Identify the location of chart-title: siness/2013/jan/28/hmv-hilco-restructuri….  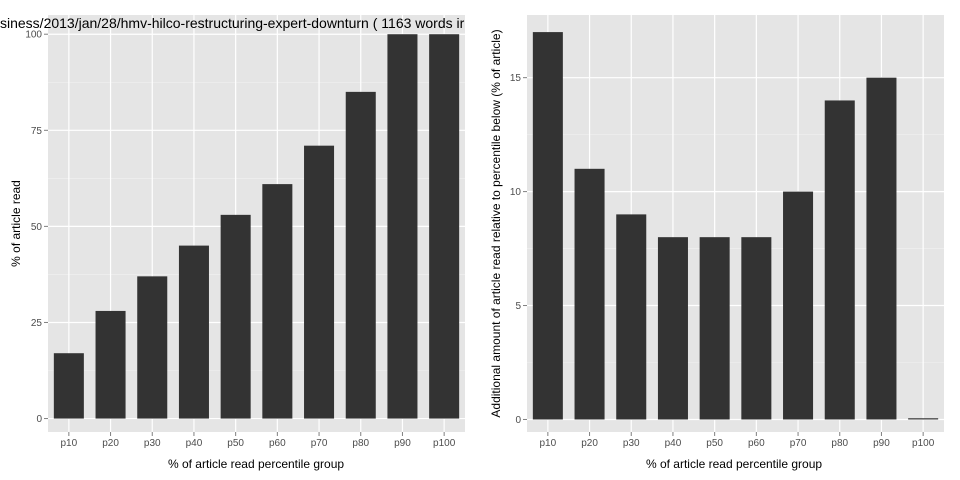
(232, 23).